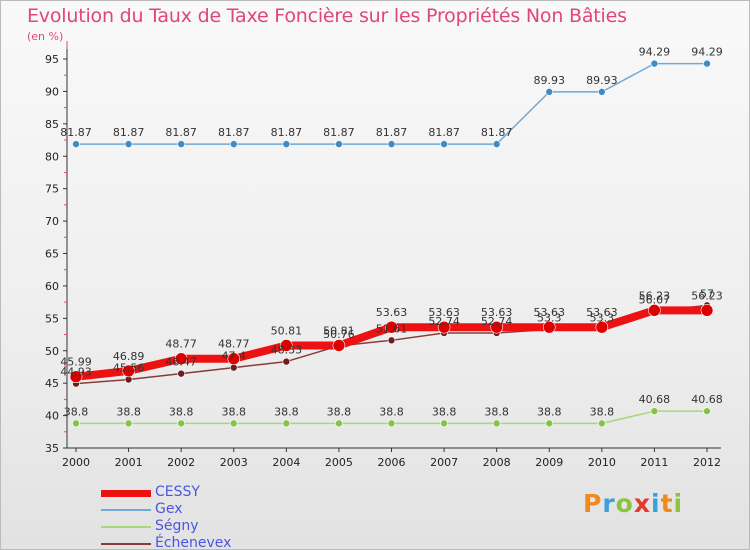 The height and width of the screenshot is (550, 750). I want to click on y-tick-label: 60, so click(52, 286).